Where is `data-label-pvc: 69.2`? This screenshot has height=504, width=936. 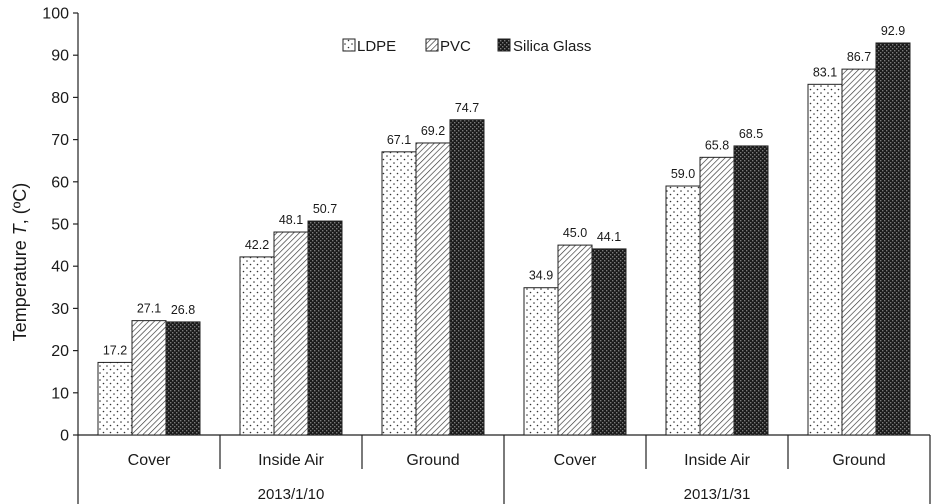
data-label-pvc: 69.2 is located at coordinates (433, 131).